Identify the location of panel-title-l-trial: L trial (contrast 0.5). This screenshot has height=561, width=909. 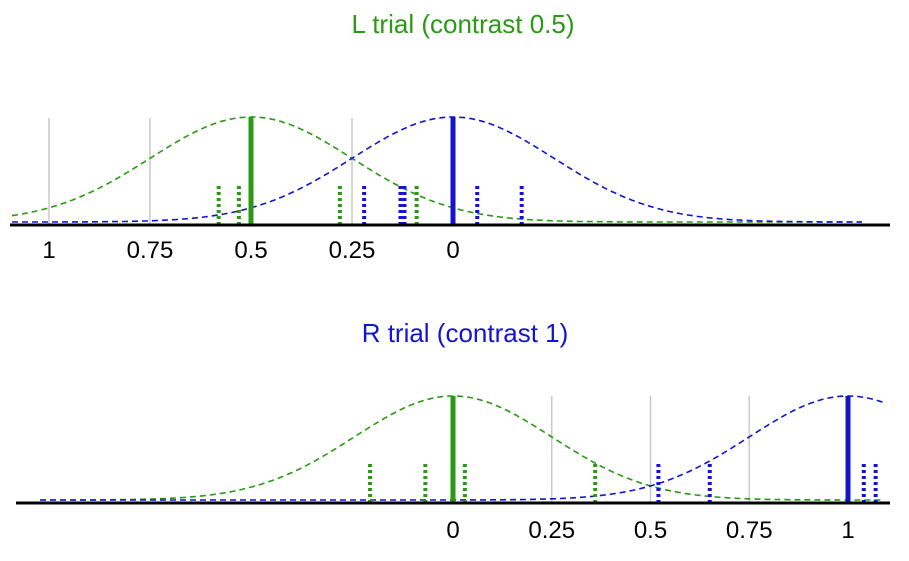
(462, 24).